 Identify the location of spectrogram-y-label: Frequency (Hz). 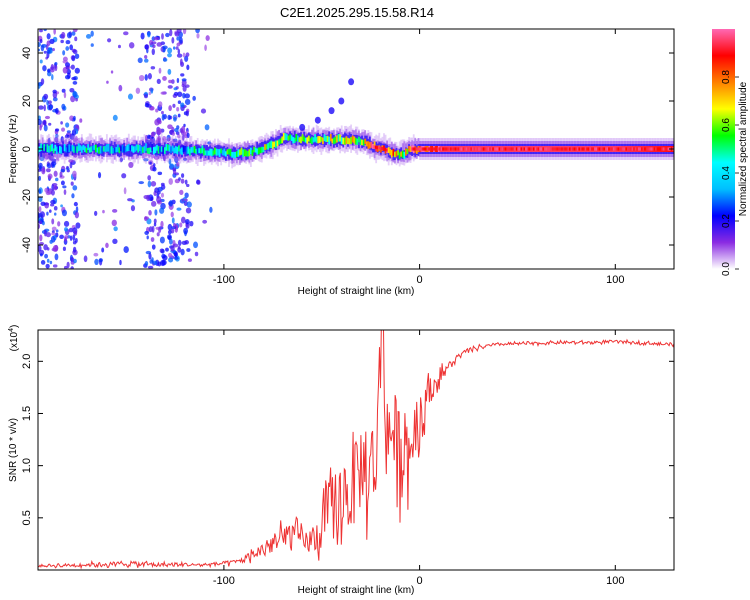
(13, 149).